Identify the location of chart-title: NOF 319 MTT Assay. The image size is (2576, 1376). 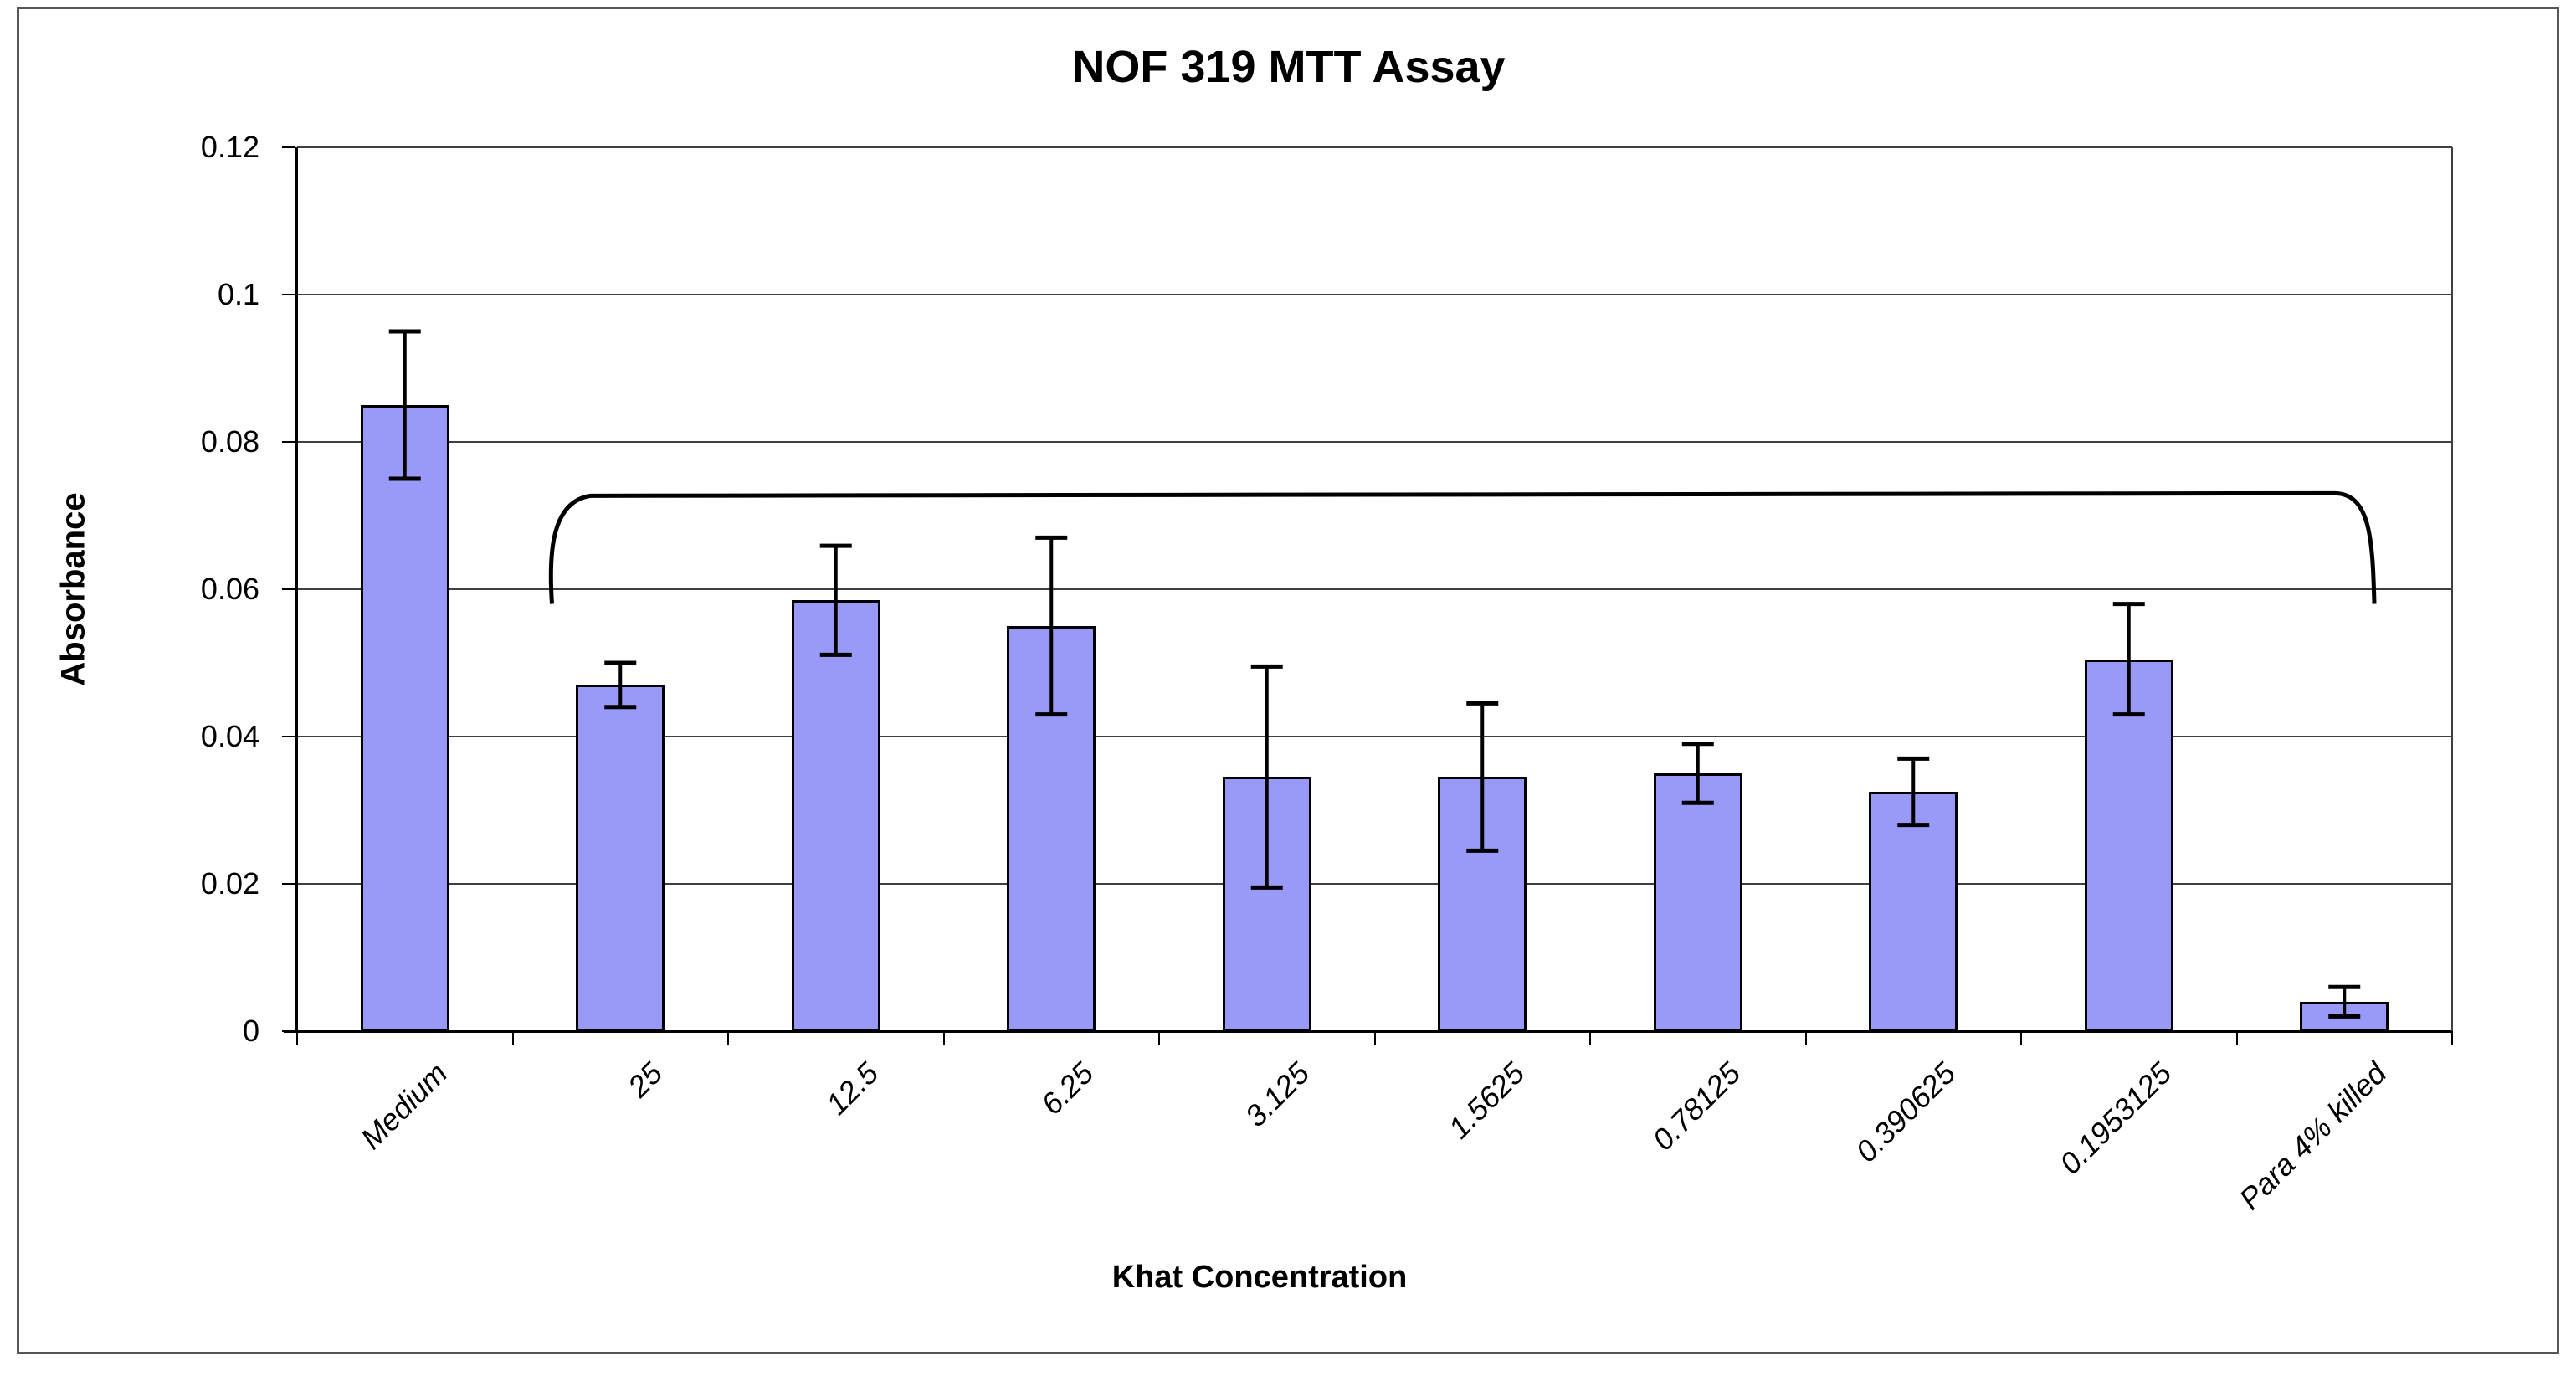
(1289, 67).